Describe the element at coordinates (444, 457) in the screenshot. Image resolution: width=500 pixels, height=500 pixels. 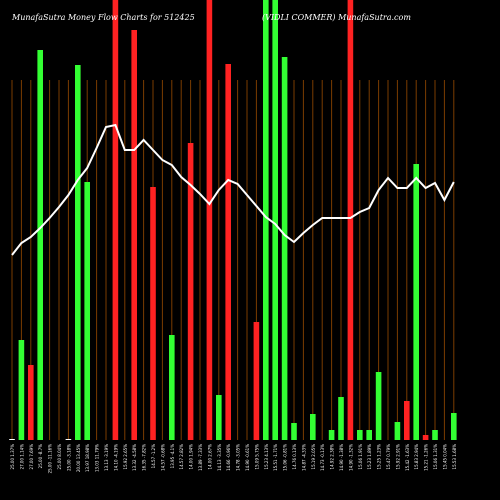
I see `x-tick-label: 15.45 0.04%` at that location.